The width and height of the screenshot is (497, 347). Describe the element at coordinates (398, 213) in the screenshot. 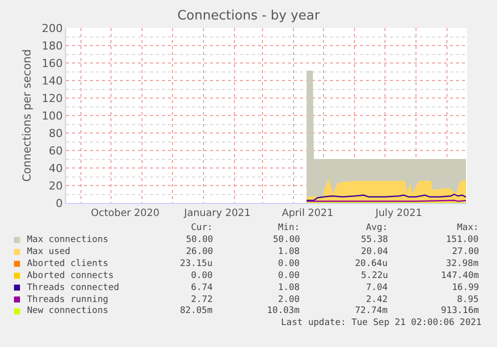

I see `x-tick-label: July 2021` at that location.